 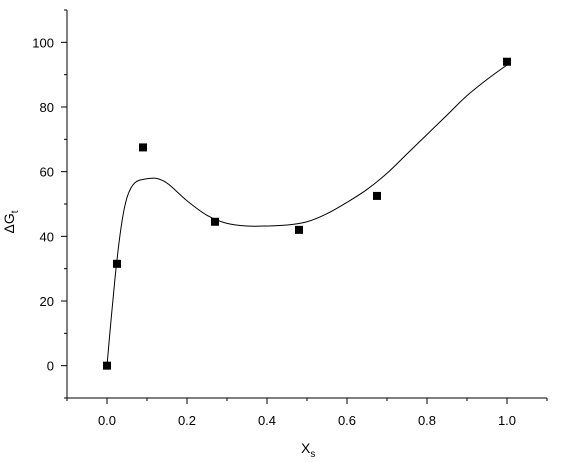 I want to click on x-axis-title: Xs, so click(x=308, y=450).